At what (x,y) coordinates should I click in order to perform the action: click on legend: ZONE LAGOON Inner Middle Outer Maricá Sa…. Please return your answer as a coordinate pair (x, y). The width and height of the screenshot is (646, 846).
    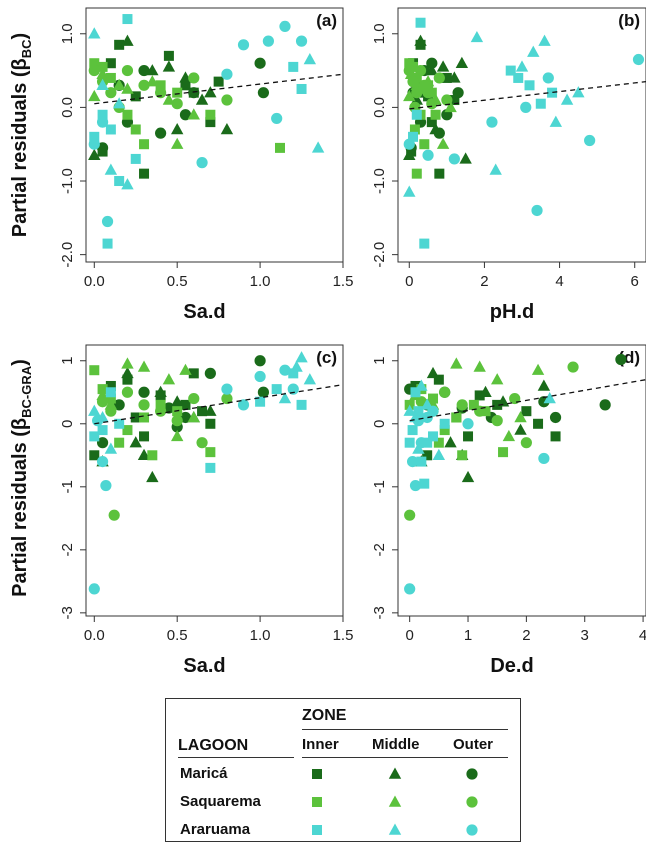
    Looking at the image, I should click on (343, 770).